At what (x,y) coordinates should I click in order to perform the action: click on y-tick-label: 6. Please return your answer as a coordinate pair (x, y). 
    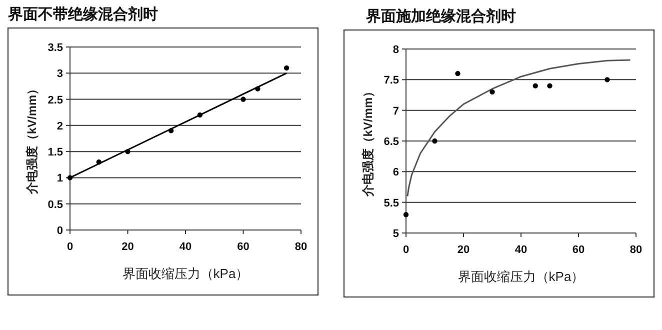
    Looking at the image, I should click on (395, 172).